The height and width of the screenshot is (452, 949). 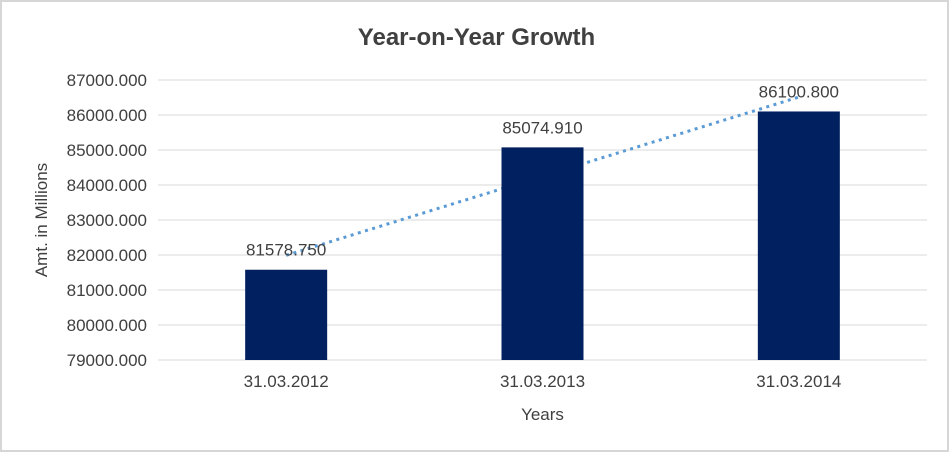 What do you see at coordinates (107, 290) in the screenshot?
I see `y-tick-label: 81000.000` at bounding box center [107, 290].